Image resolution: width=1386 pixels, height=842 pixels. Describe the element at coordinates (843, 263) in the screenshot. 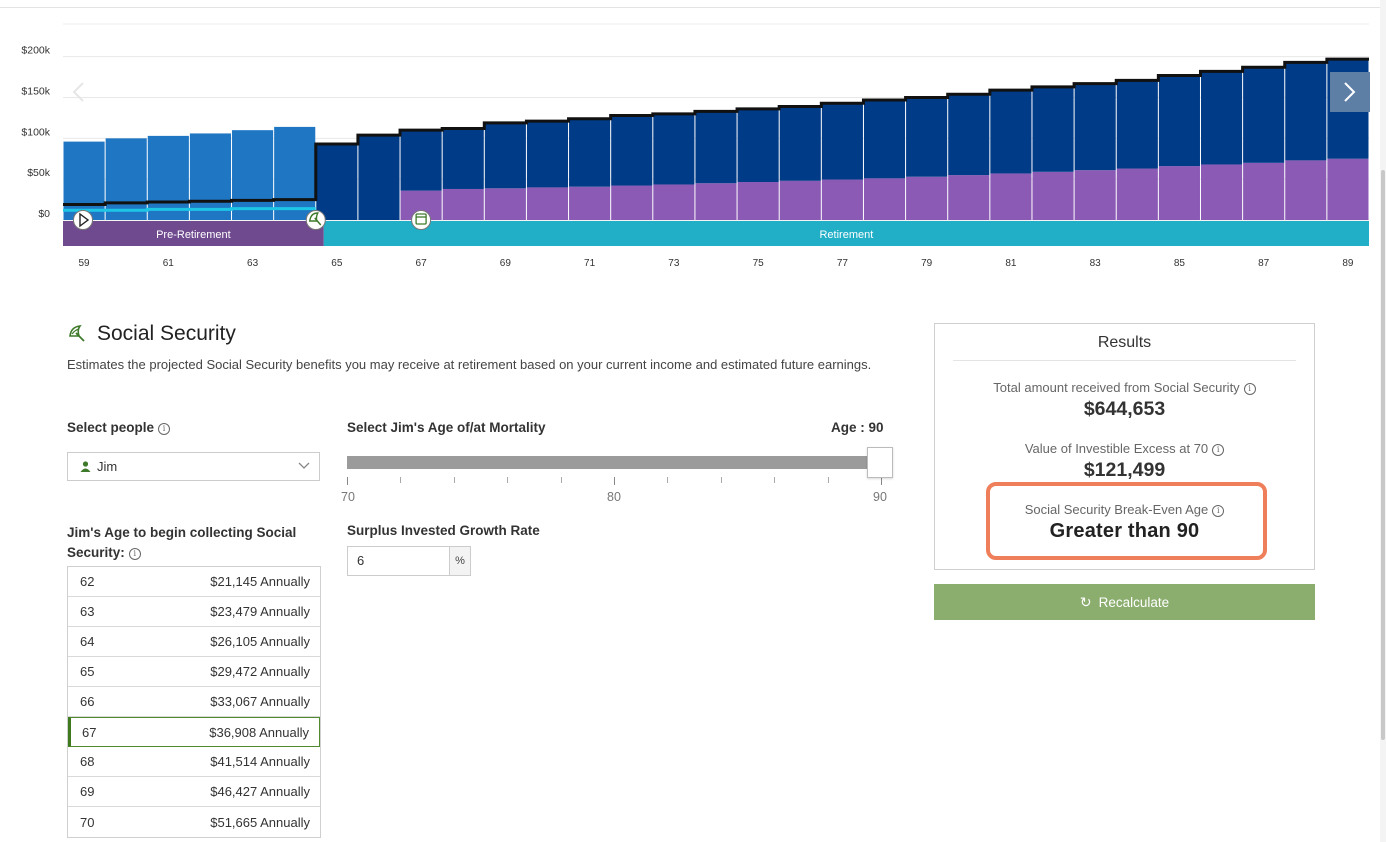

I see `x-tick-label: 77` at that location.